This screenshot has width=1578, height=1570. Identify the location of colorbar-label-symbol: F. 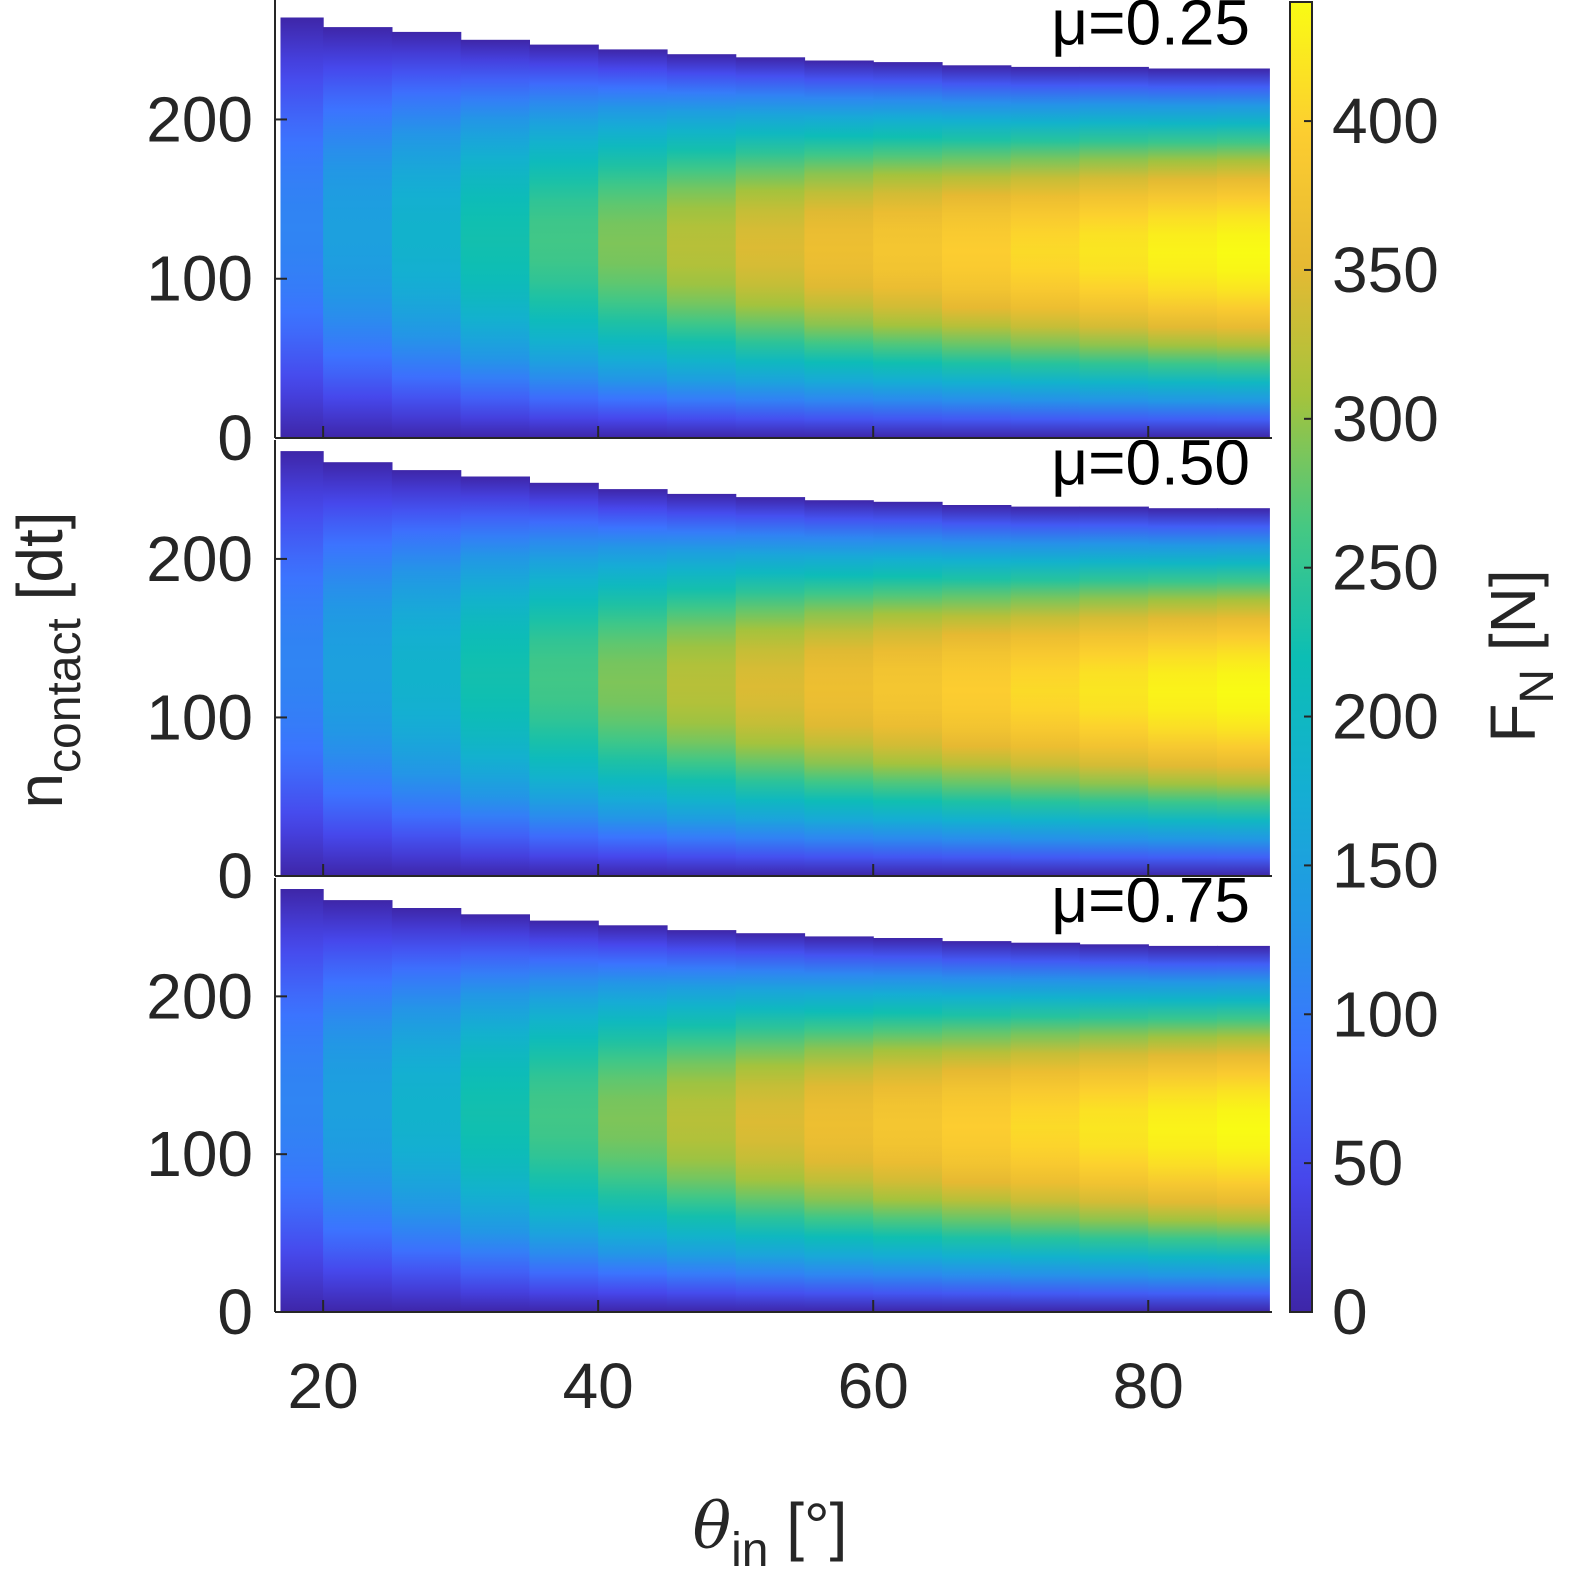
(1513, 723).